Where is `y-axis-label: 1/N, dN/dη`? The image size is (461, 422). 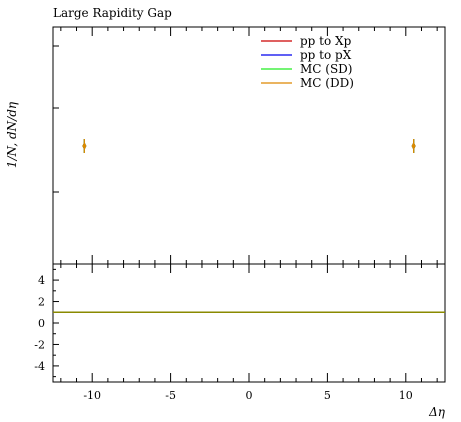 y-axis-label: 1/N, dN/dη is located at coordinates (12, 134).